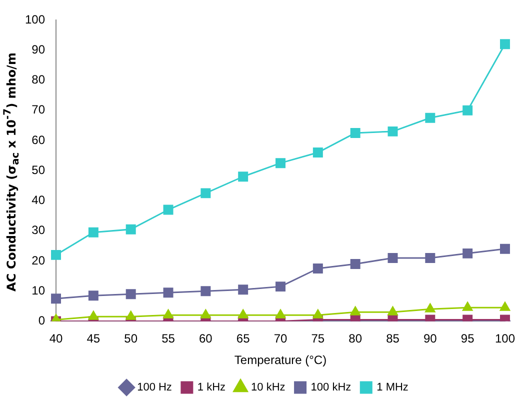 This screenshot has height=409, width=518. Describe the element at coordinates (39, 200) in the screenshot. I see `y-tick-label: 40` at that location.